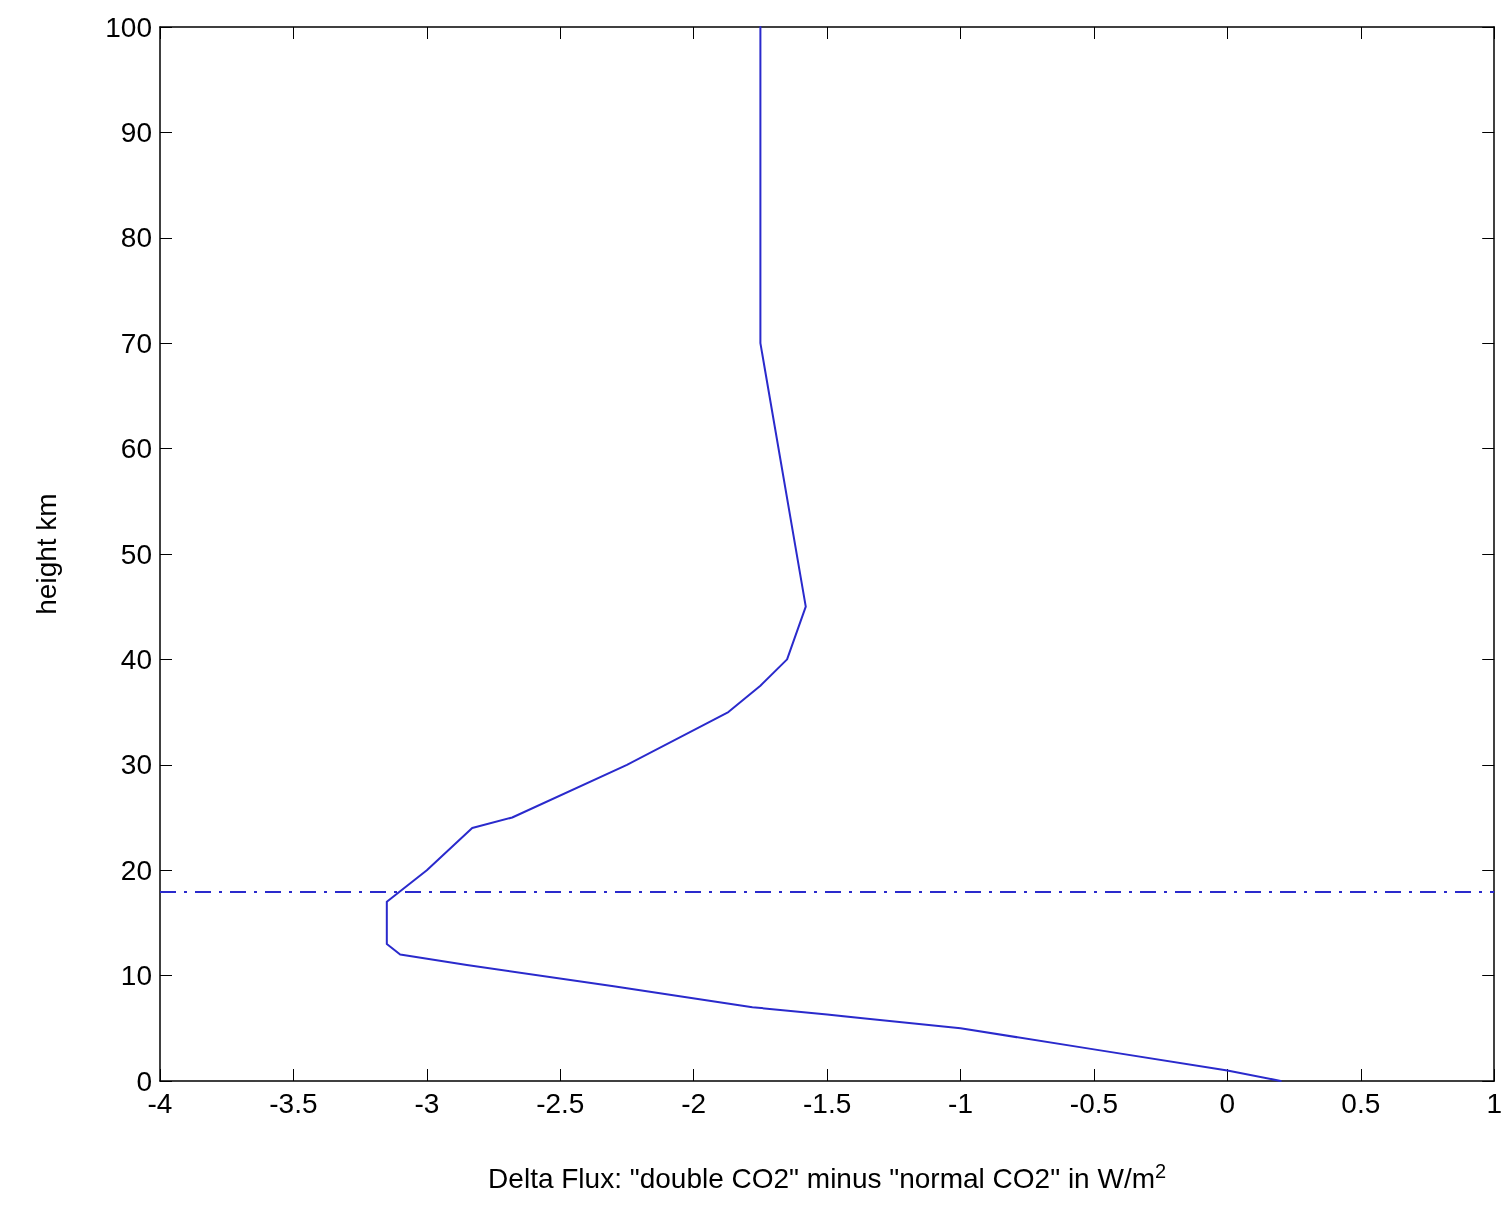 Image resolution: width=1505 pixels, height=1207 pixels. Describe the element at coordinates (136, 343) in the screenshot. I see `y-tick-label: 70` at that location.